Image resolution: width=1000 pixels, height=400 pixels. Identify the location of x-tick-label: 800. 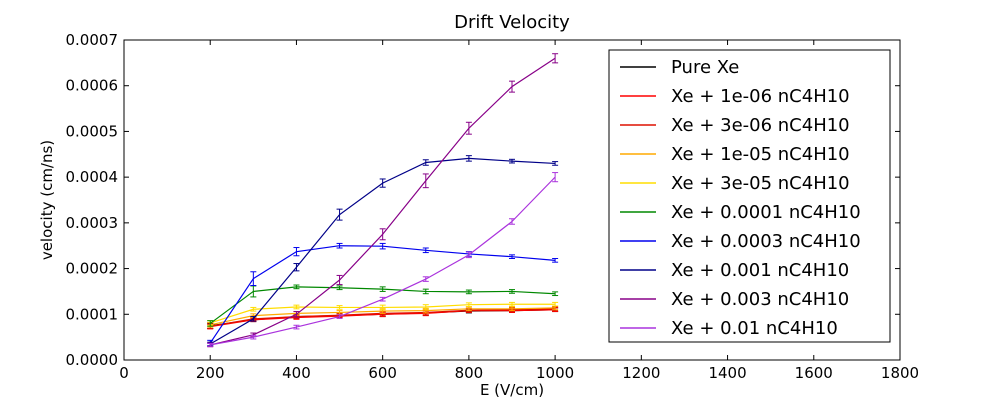
(469, 373).